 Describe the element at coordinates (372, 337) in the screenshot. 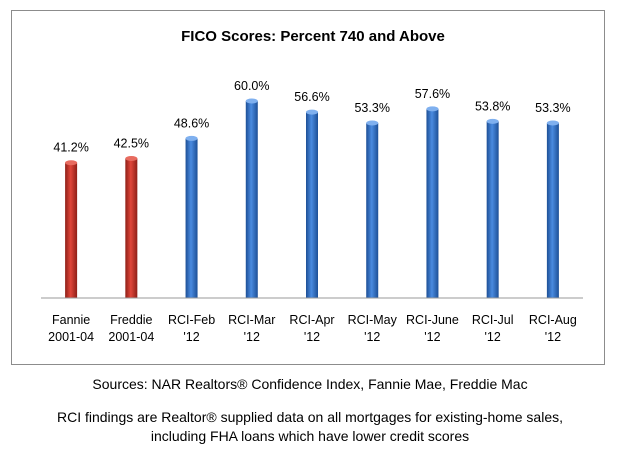

I see `tick-label-5-1: '12` at that location.